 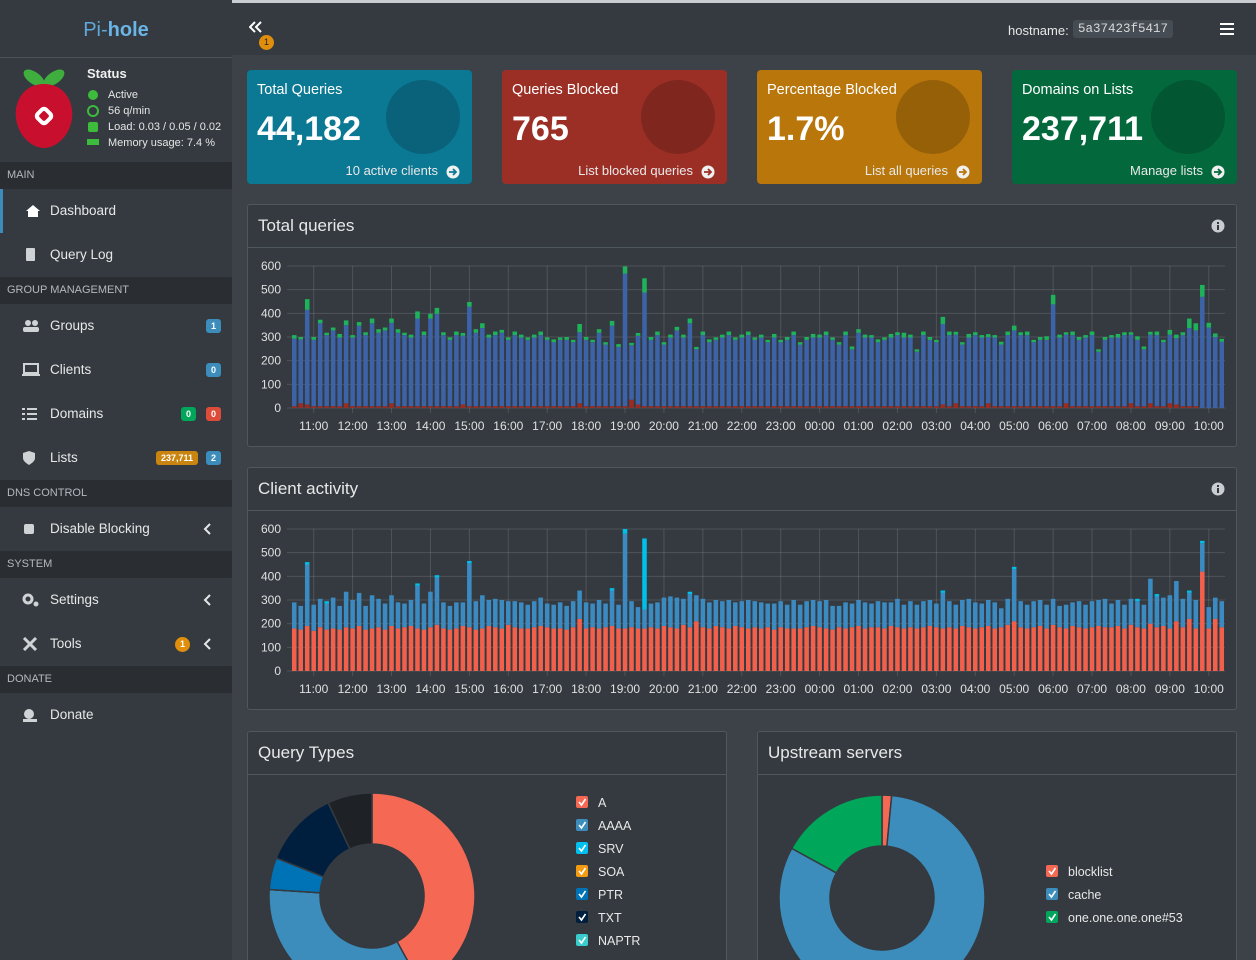 What do you see at coordinates (1209, 689) in the screenshot?
I see `x-tick-label: 10:00` at bounding box center [1209, 689].